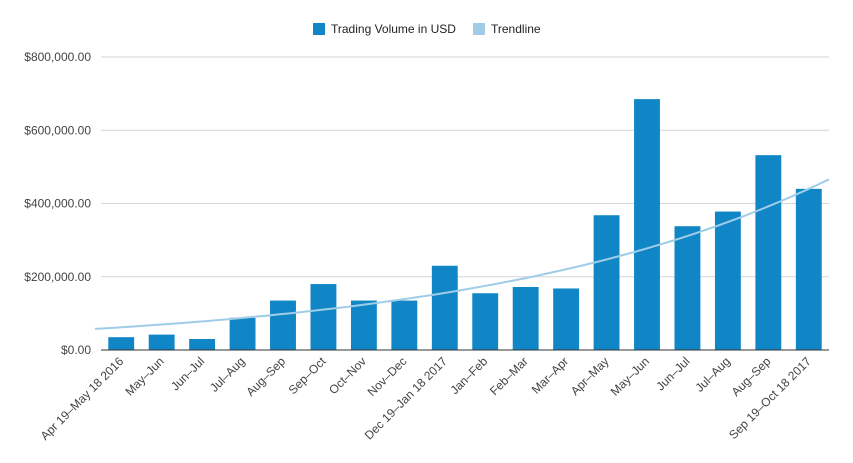 Image resolution: width=853 pixels, height=463 pixels. Describe the element at coordinates (509, 376) in the screenshot. I see `x-tick-label: Feb–Mar` at that location.